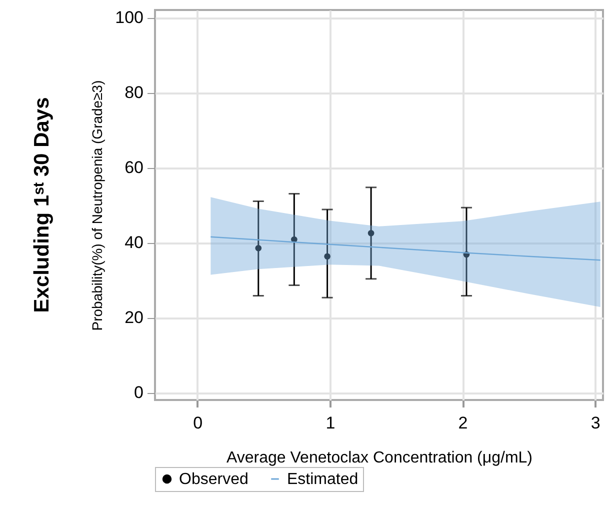  What do you see at coordinates (331, 423) in the screenshot?
I see `x-tick-label: 1` at bounding box center [331, 423].